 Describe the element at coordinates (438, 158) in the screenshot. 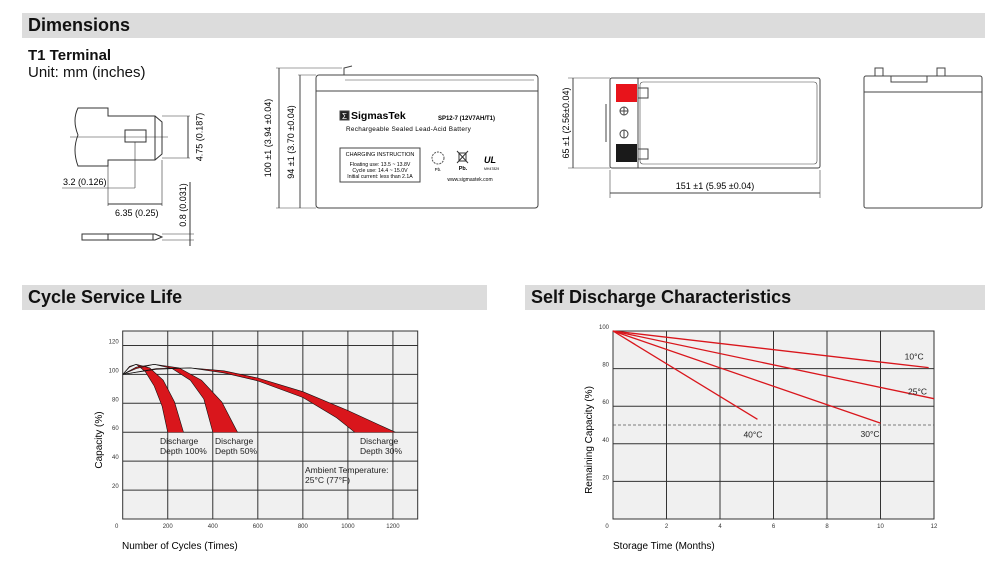

I see `recycle-icon` at that location.